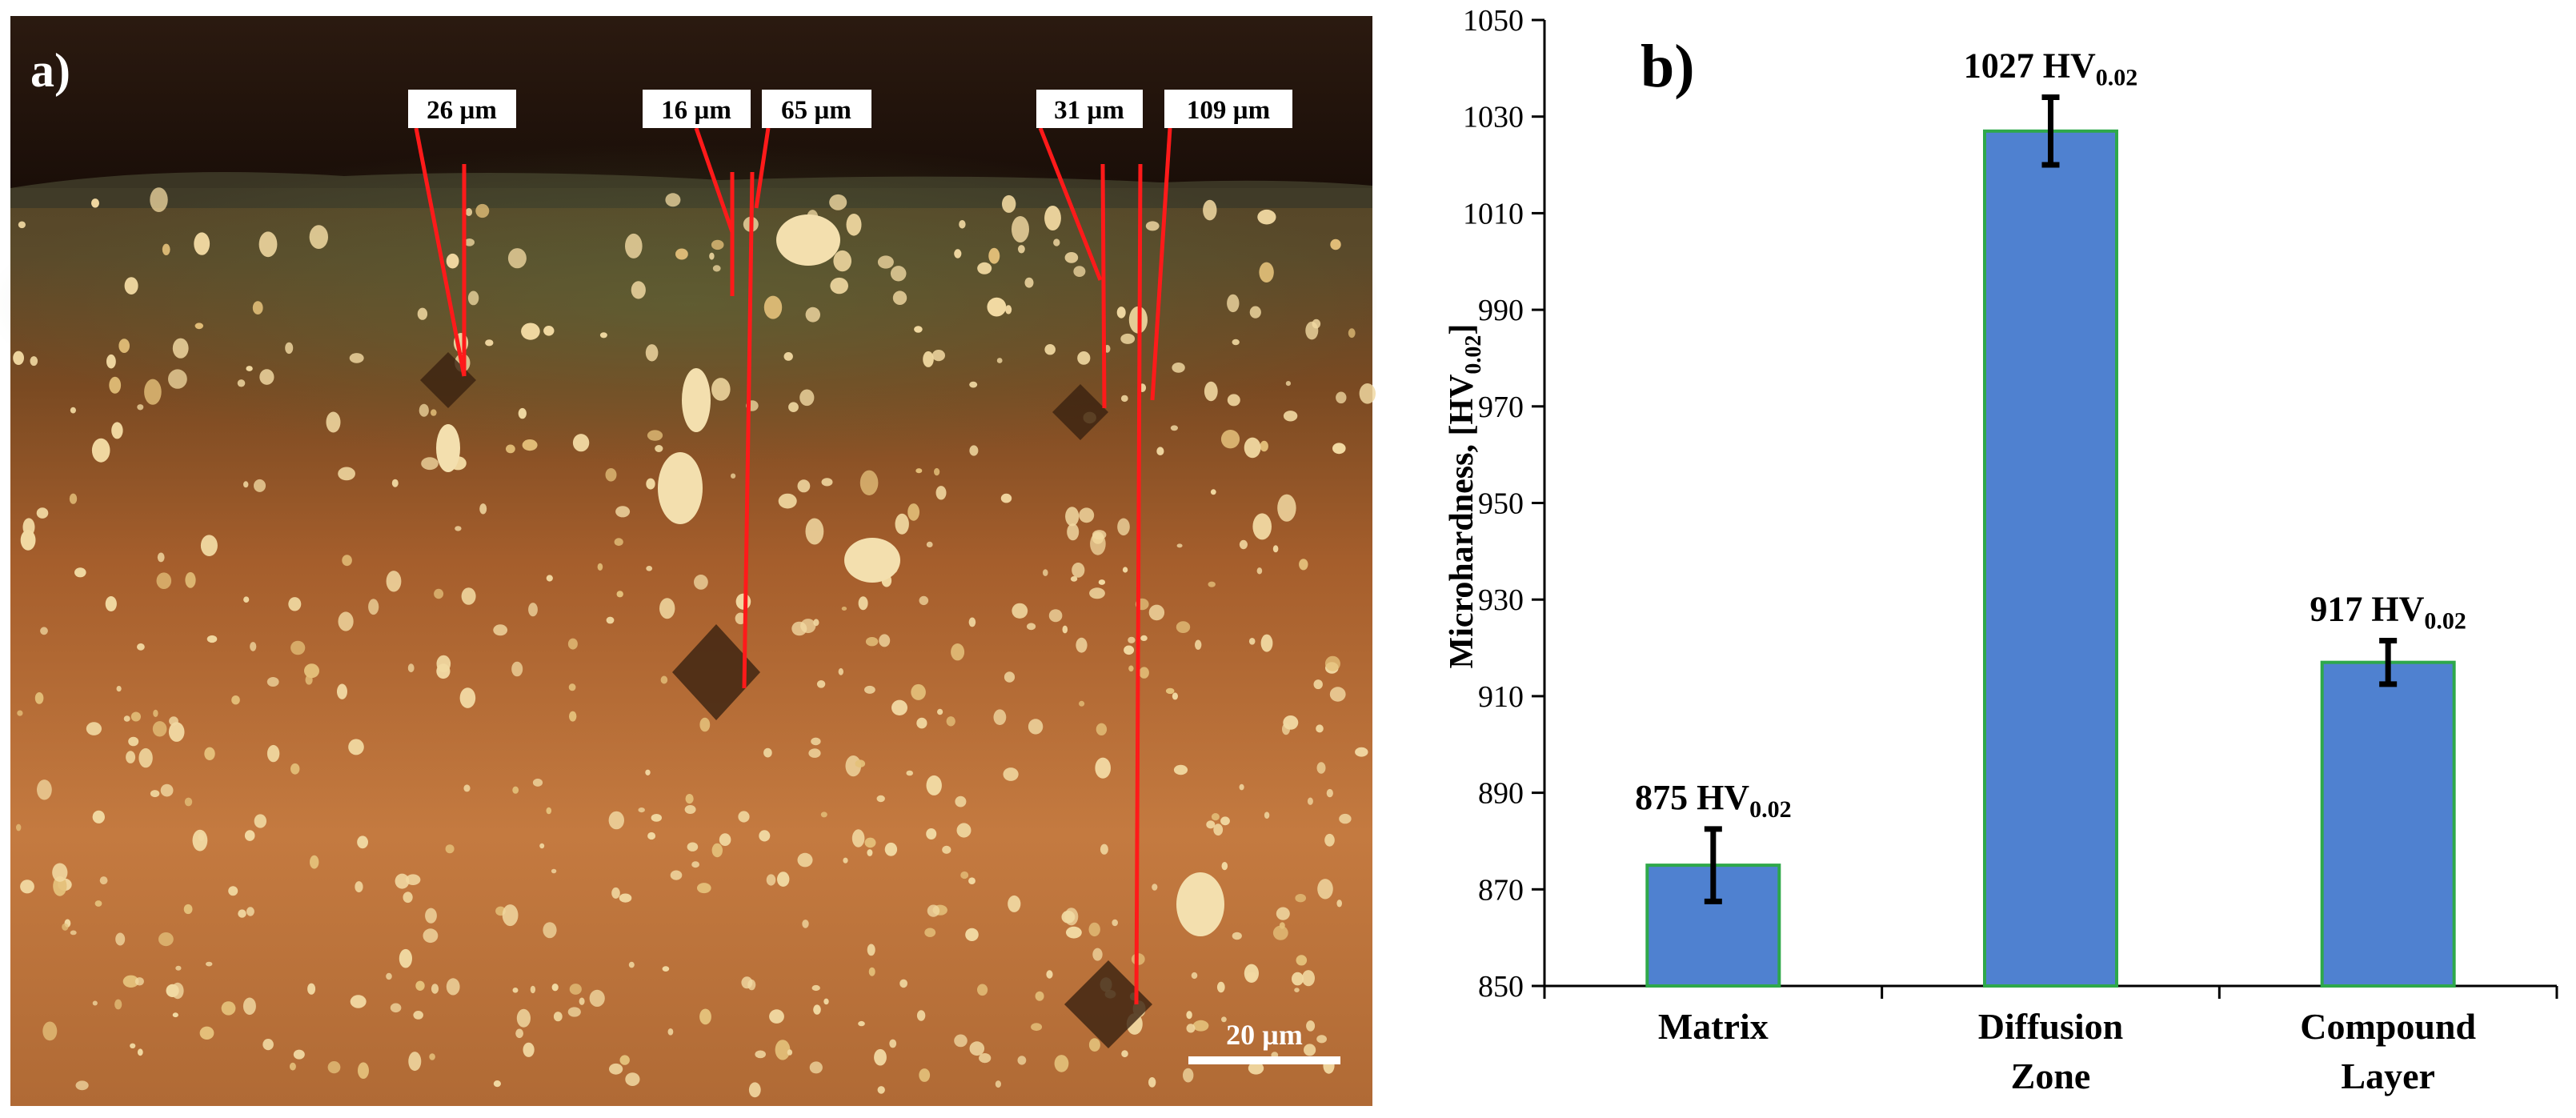 The height and width of the screenshot is (1118, 2576). What do you see at coordinates (1462, 522) in the screenshot?
I see `y-axis-title-main: Microhardness, [HV` at bounding box center [1462, 522].